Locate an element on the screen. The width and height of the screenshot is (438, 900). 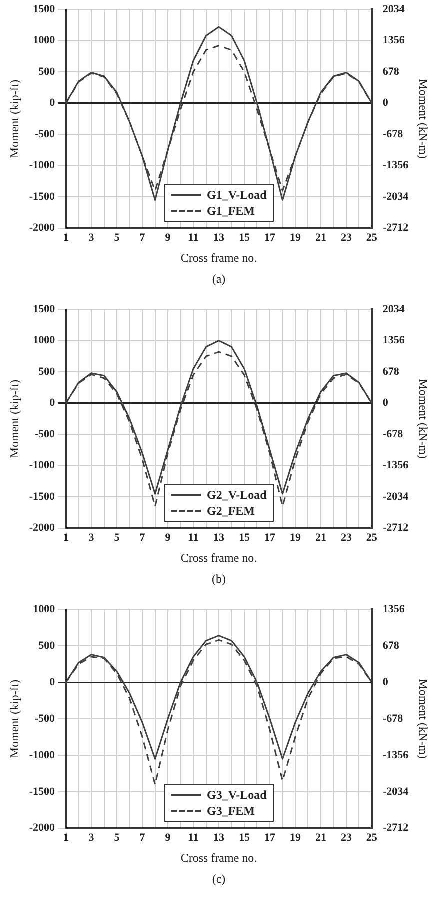
text: (c) is located at coordinates (219, 879).